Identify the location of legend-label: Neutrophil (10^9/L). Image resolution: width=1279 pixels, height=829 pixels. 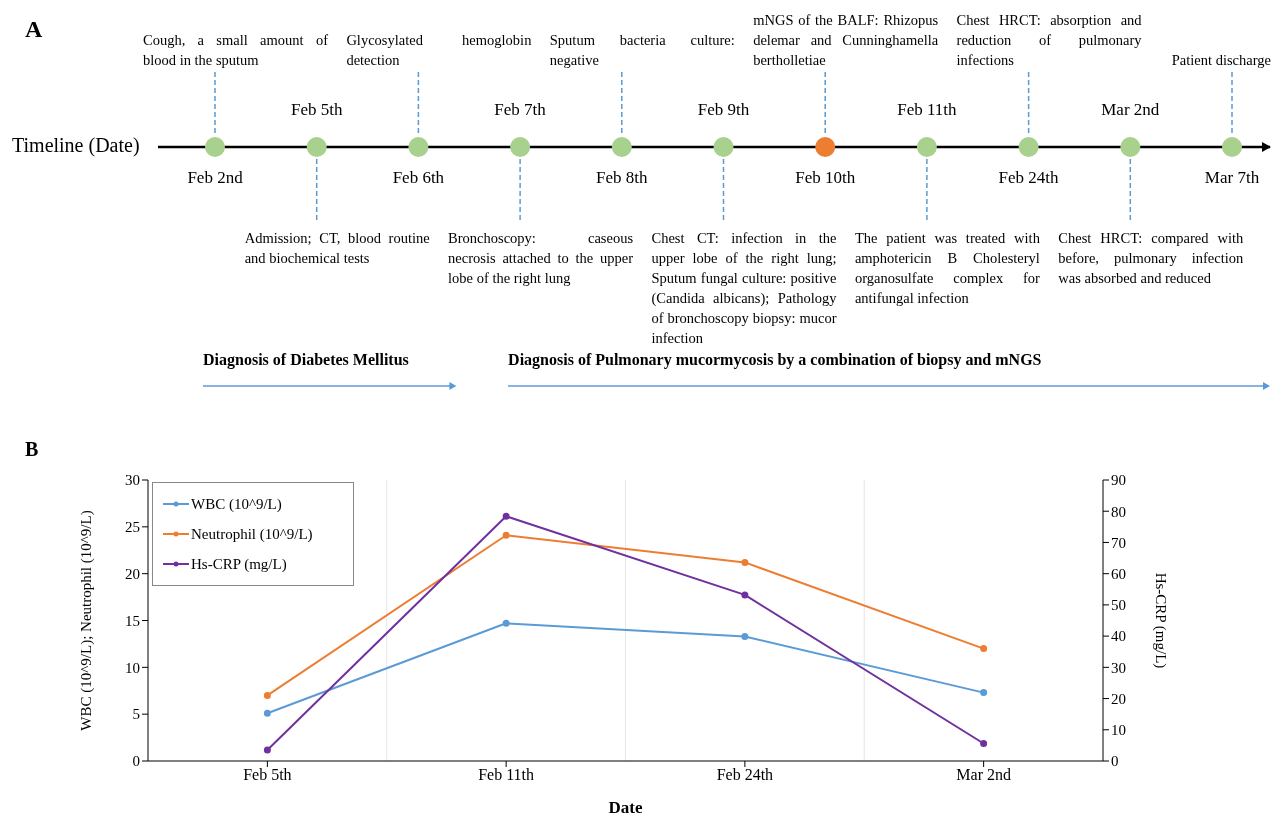
(252, 534).